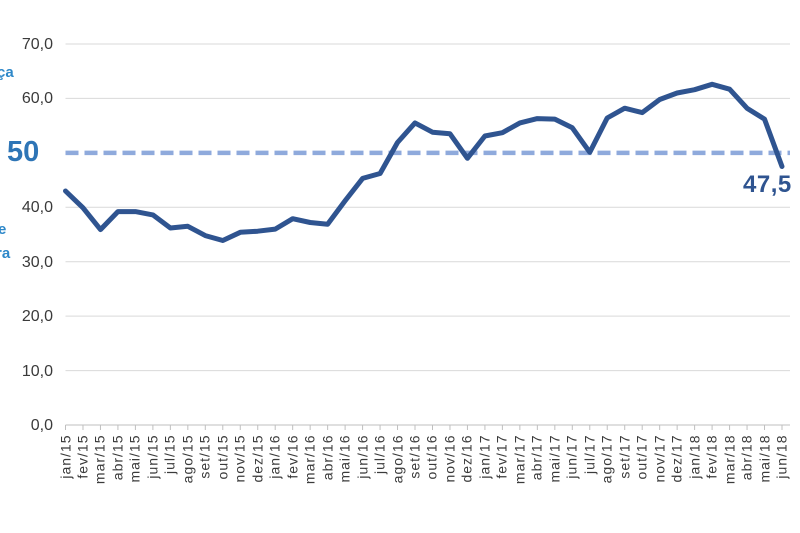  I want to click on y-axis-tick-label: 10,0, so click(37, 371).